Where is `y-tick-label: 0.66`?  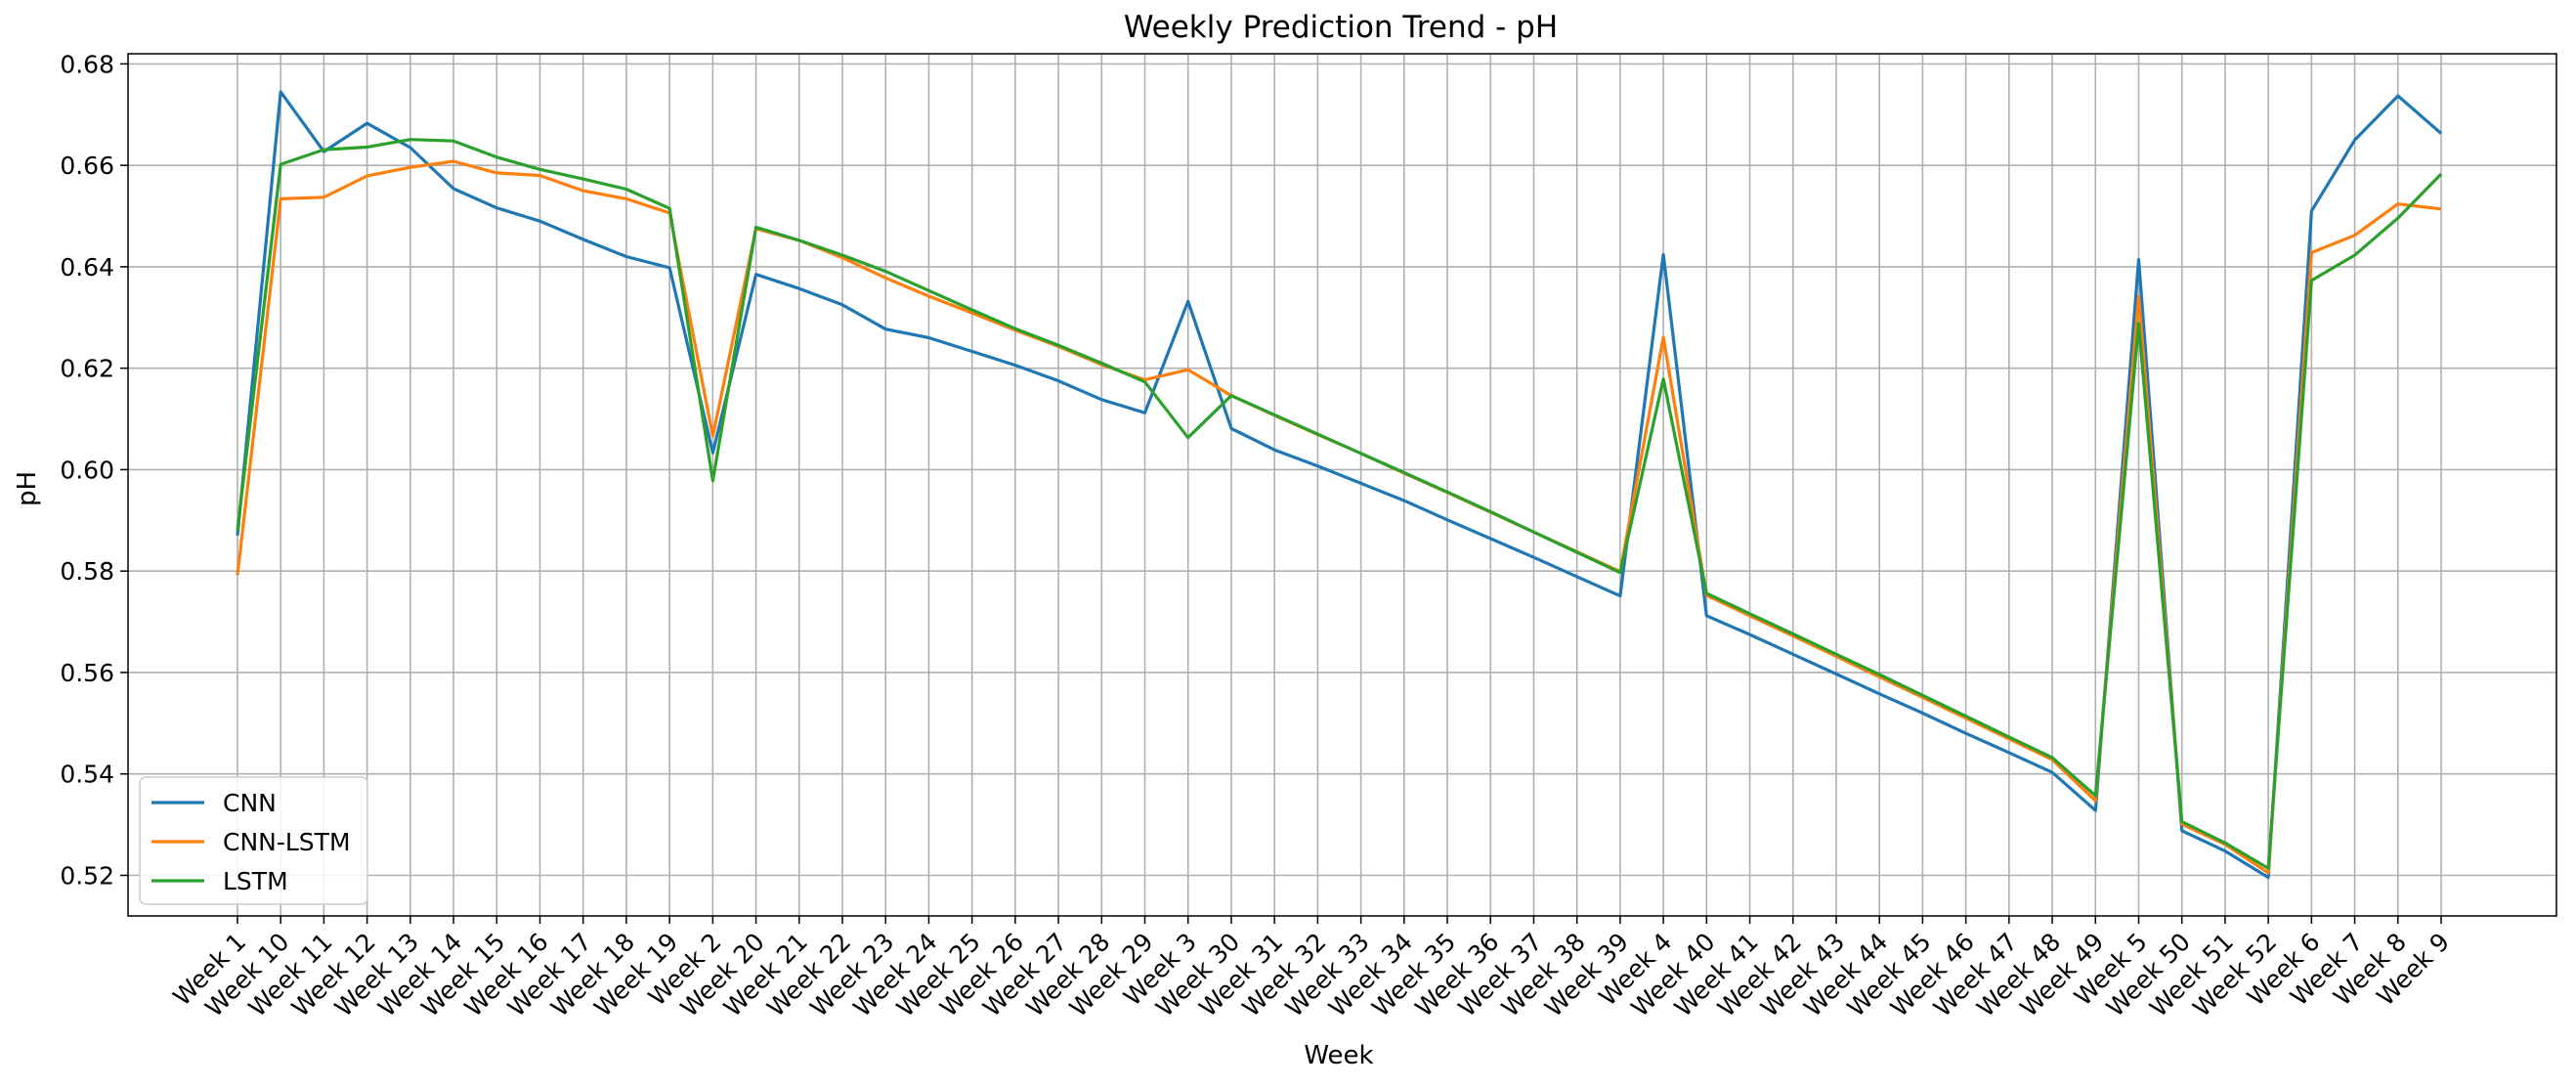 y-tick-label: 0.66 is located at coordinates (87, 166).